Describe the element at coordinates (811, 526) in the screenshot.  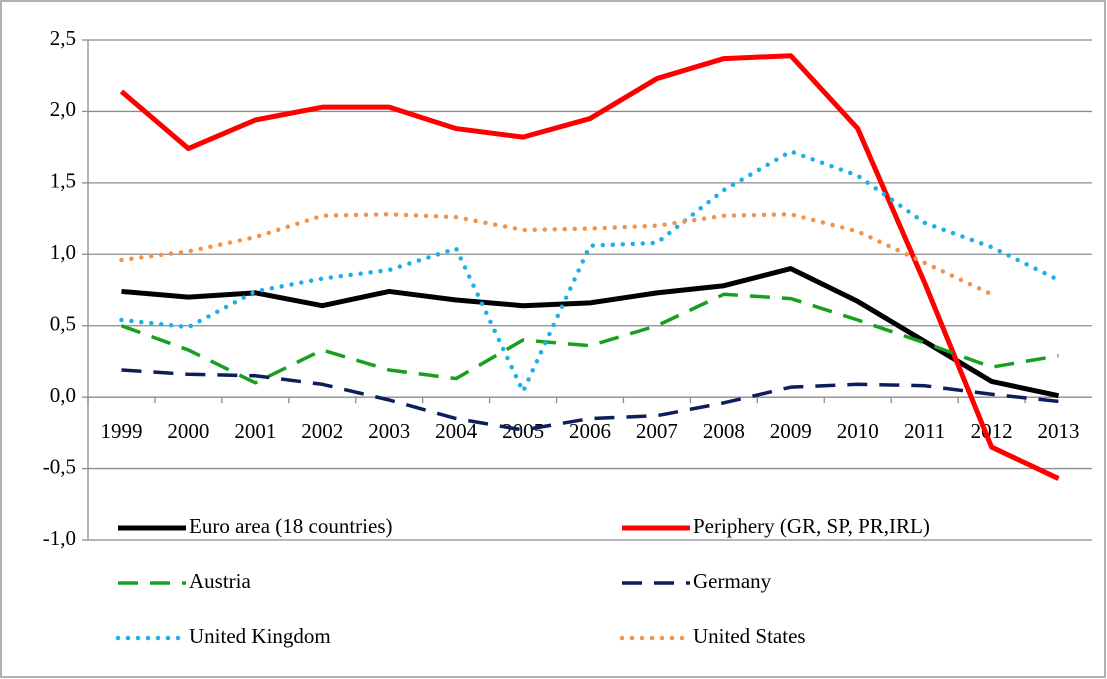
I see `legend-label: Periphery (GR, SP, PR,IRL)` at that location.